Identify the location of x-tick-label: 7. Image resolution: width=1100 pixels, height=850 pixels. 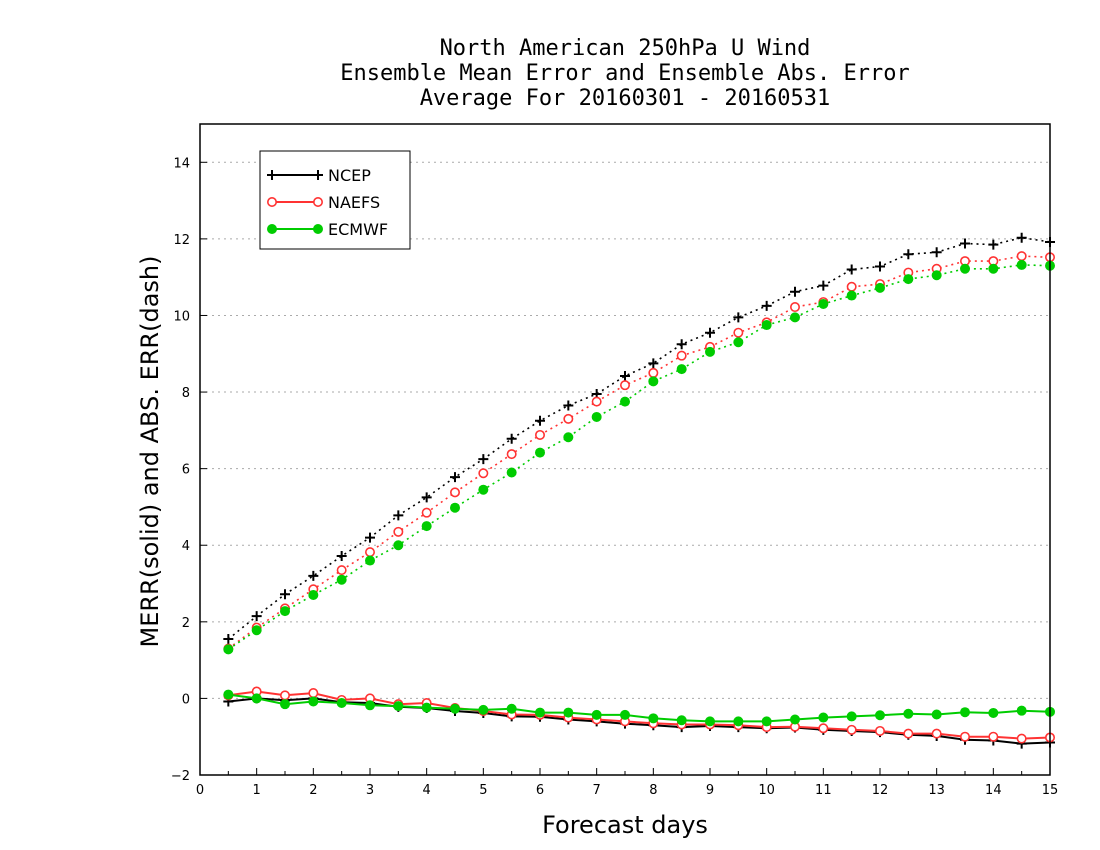
(597, 790).